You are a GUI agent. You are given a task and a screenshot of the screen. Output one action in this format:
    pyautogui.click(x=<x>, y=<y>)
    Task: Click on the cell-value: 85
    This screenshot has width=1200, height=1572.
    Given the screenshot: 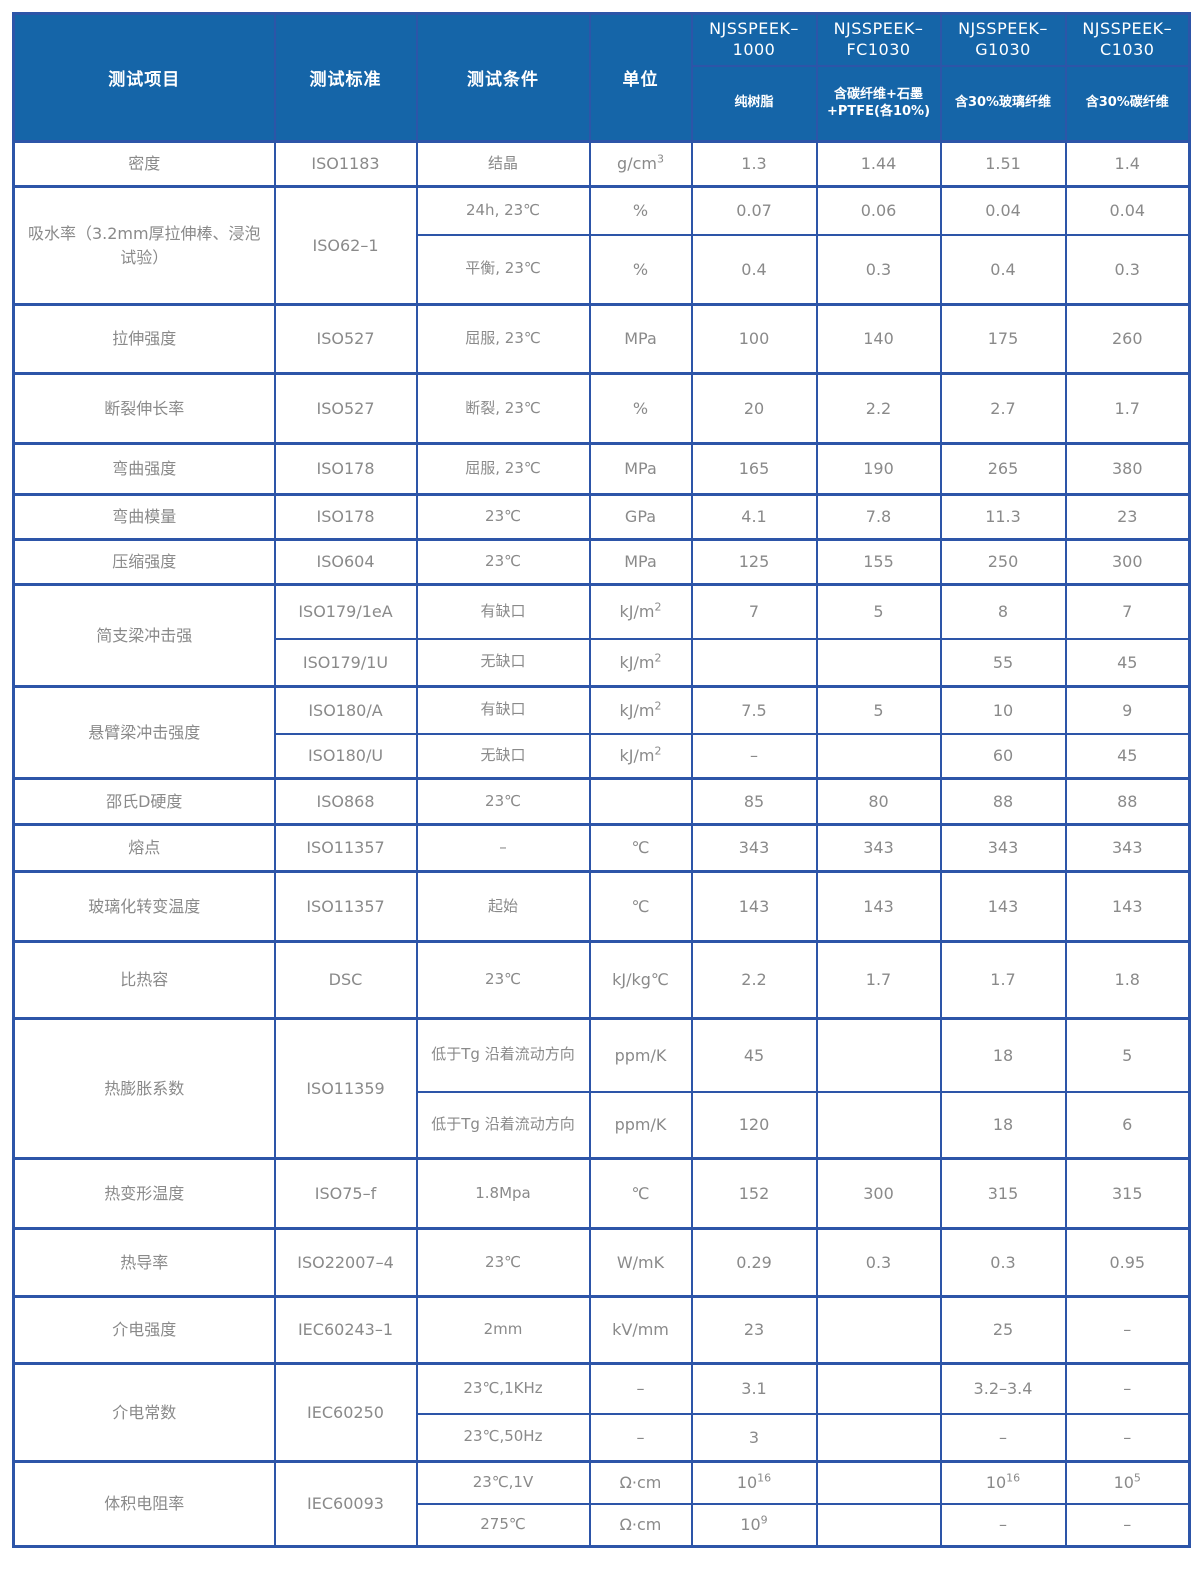 What is the action you would take?
    pyautogui.click(x=754, y=801)
    